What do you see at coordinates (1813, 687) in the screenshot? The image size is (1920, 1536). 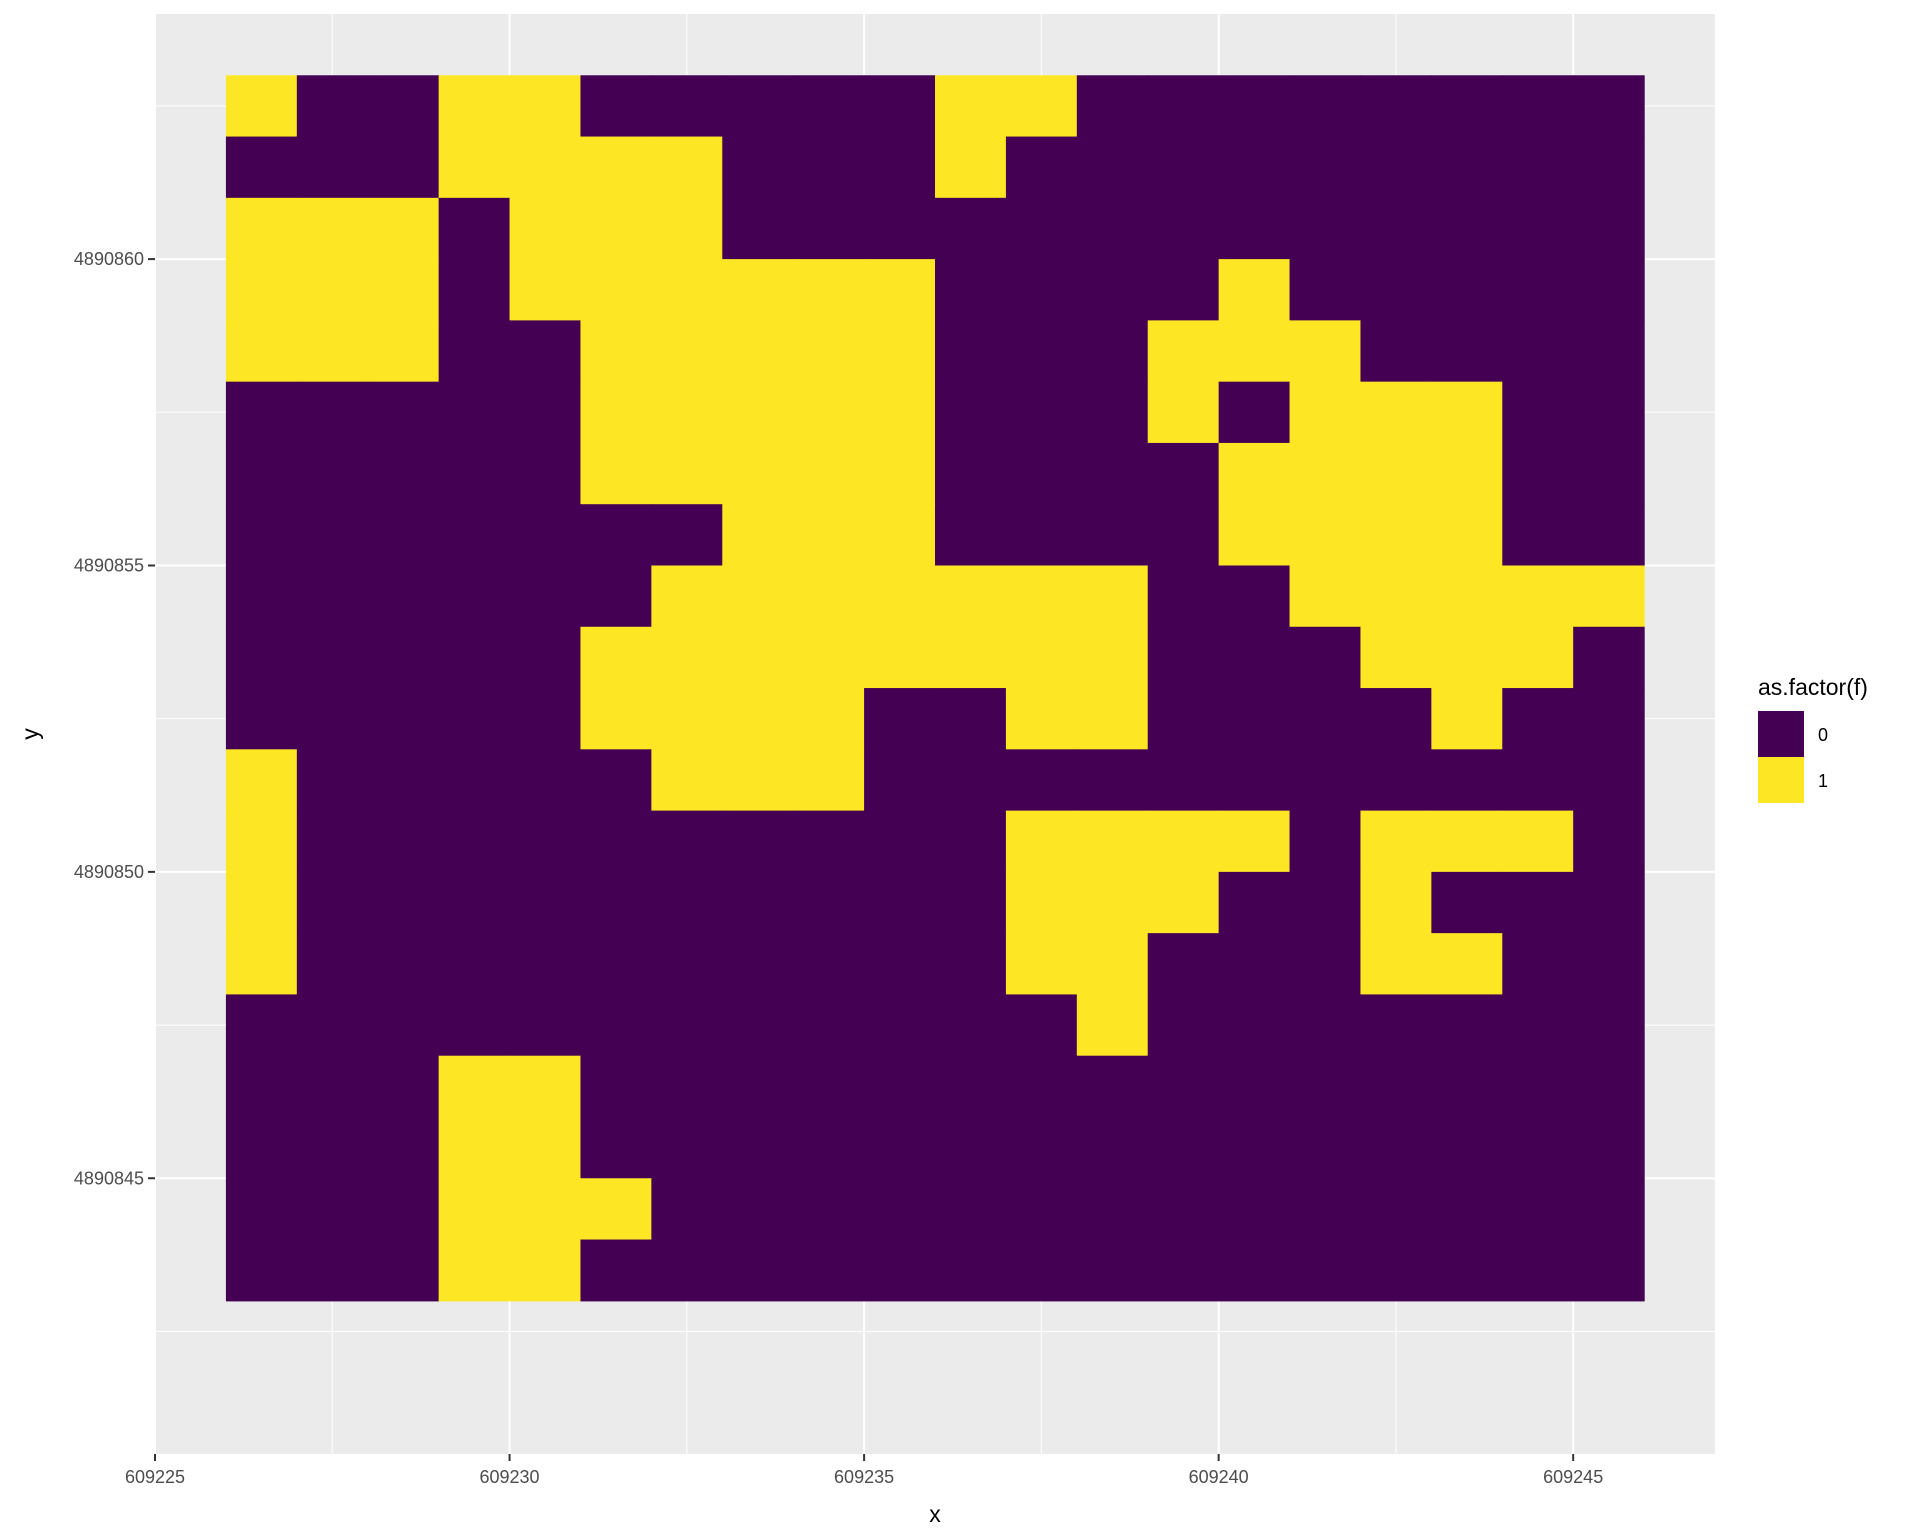 I see `legend-title: as.factor(f)` at bounding box center [1813, 687].